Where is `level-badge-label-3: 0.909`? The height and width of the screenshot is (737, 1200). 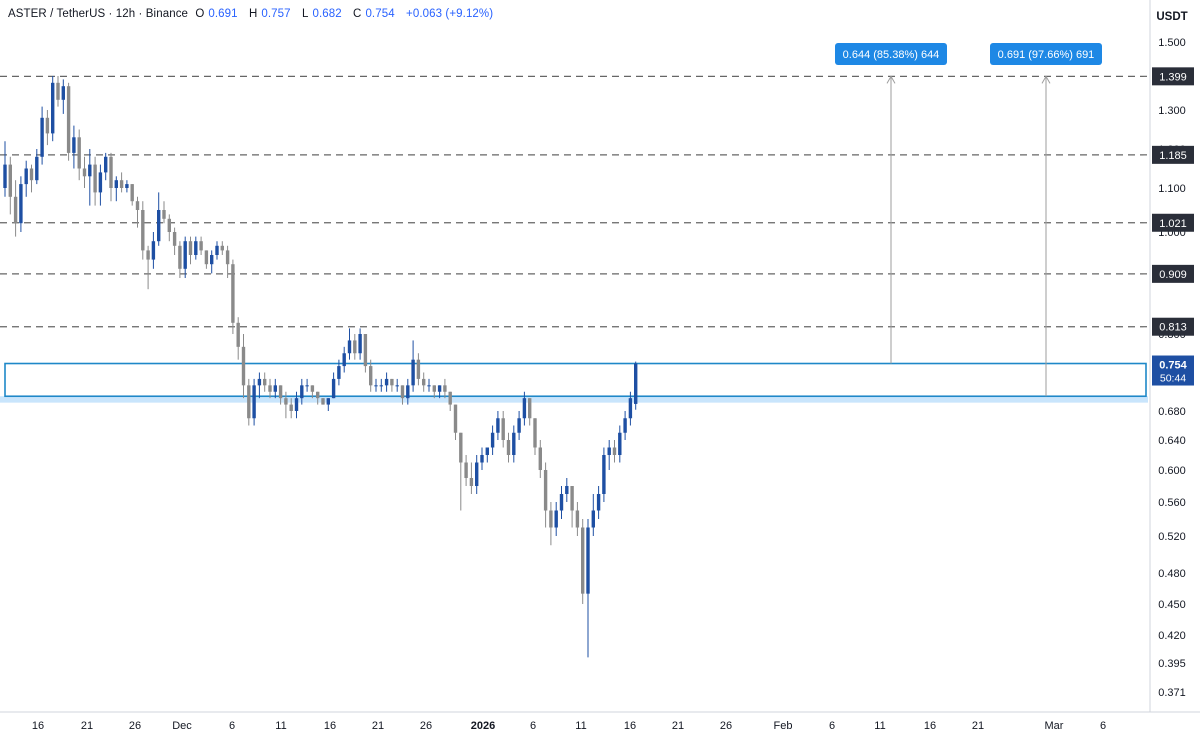 level-badge-label-3: 0.909 is located at coordinates (1173, 275).